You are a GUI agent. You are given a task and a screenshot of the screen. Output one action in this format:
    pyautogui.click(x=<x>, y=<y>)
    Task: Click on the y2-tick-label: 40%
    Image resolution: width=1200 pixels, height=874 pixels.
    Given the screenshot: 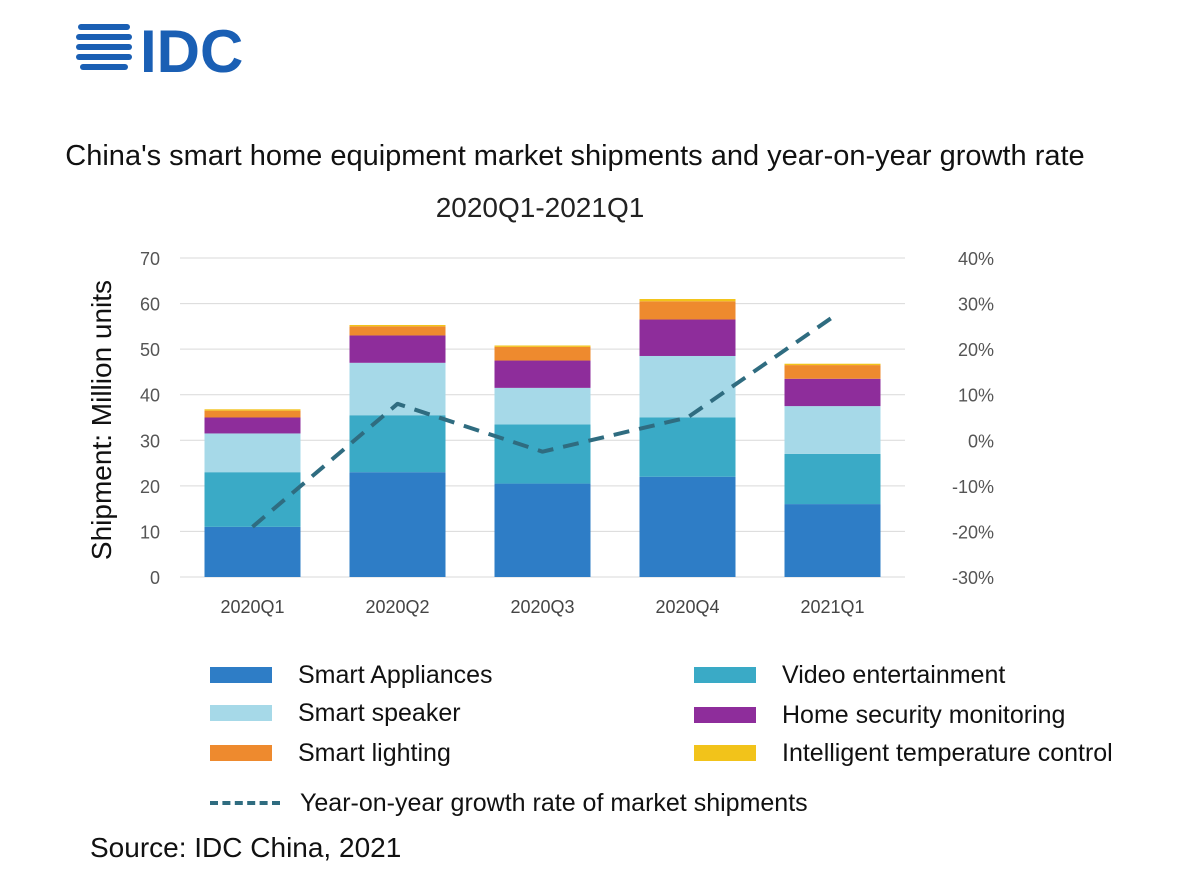 What is the action you would take?
    pyautogui.click(x=976, y=259)
    